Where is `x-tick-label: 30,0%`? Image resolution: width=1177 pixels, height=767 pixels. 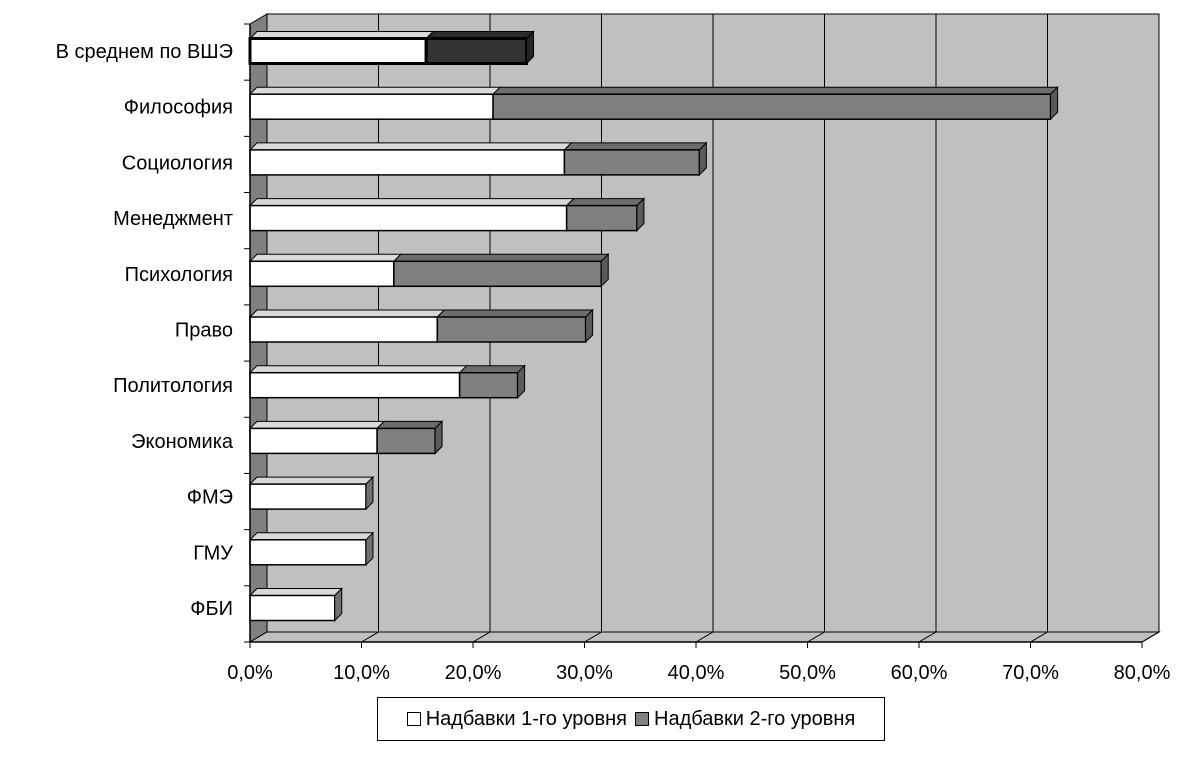
x-tick-label: 30,0% is located at coordinates (584, 673).